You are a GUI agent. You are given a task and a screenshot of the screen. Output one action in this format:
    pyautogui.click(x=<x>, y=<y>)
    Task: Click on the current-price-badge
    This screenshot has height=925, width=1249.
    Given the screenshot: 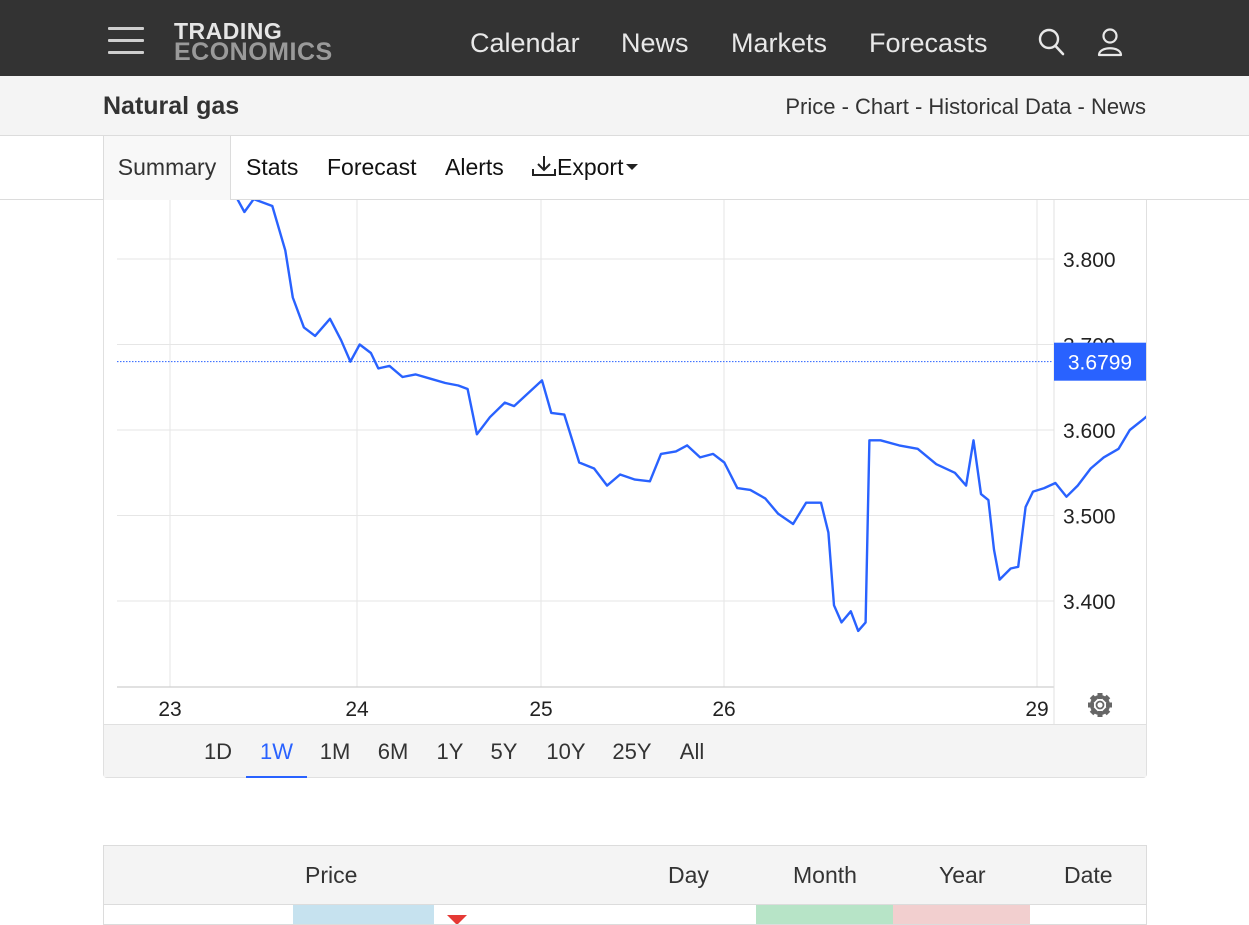 What is the action you would take?
    pyautogui.click(x=1100, y=361)
    